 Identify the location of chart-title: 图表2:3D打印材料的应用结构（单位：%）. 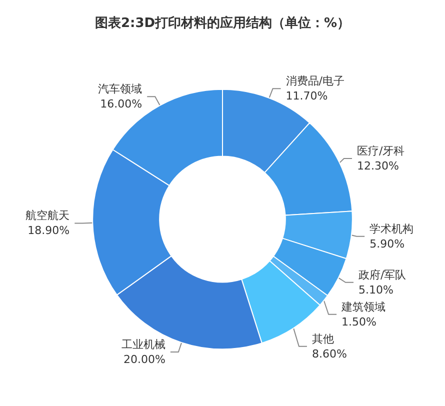
(222, 23).